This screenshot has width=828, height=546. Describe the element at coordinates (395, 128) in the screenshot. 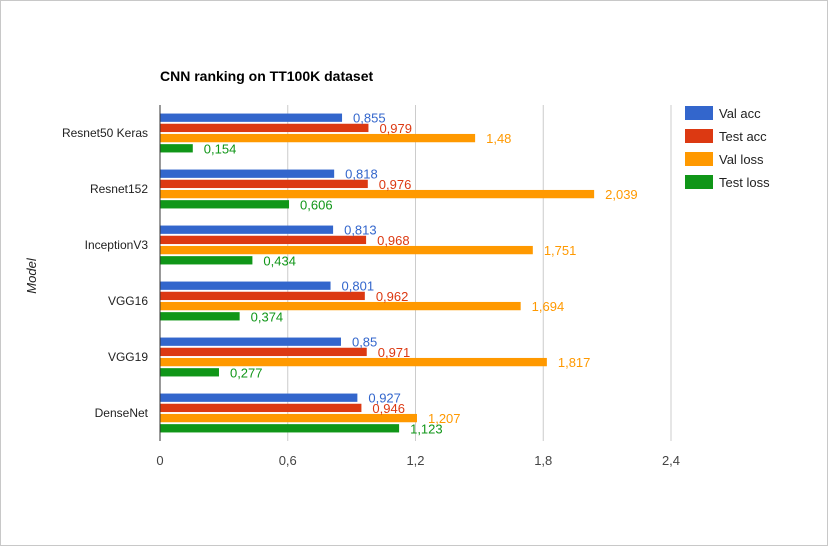

I see `value-label: 0,979` at that location.